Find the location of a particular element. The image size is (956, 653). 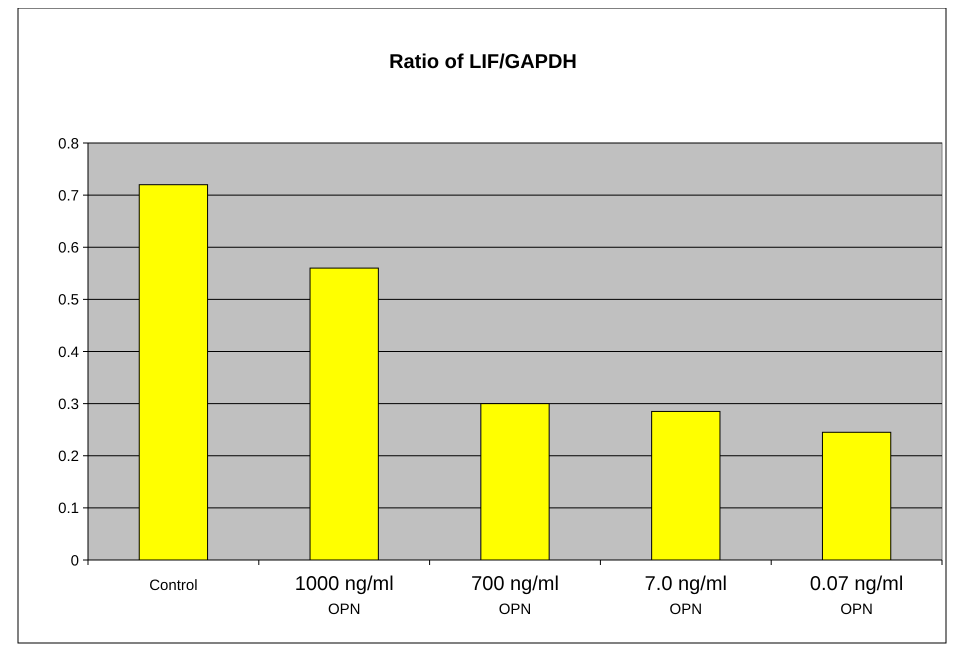

y-tick-label: 0.1 is located at coordinates (68, 509).